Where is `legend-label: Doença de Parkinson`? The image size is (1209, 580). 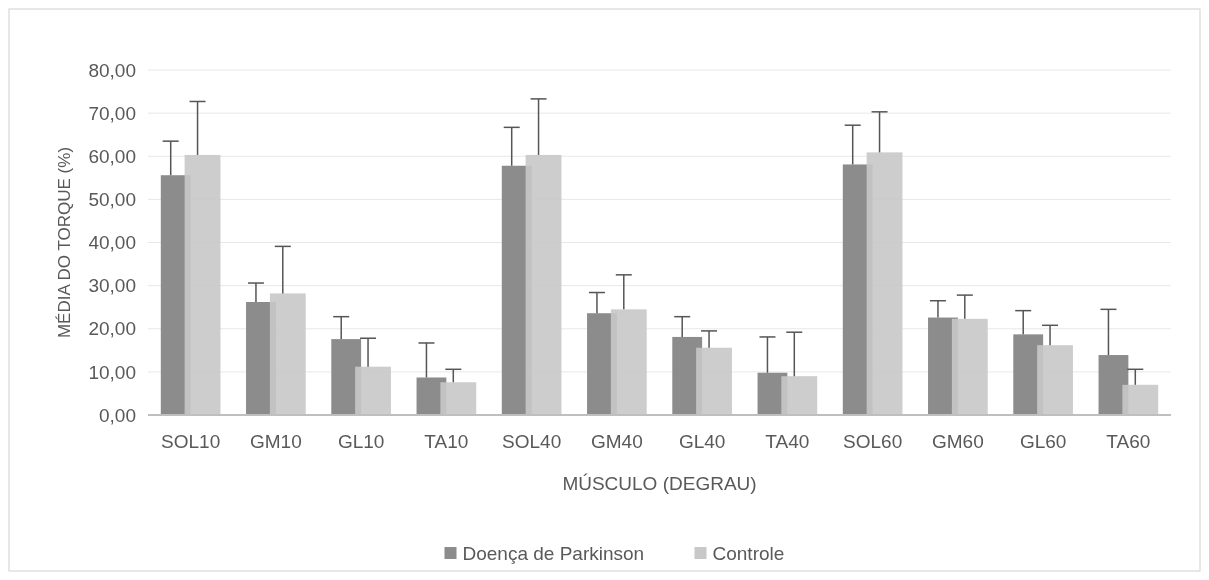 legend-label: Doença de Parkinson is located at coordinates (553, 553).